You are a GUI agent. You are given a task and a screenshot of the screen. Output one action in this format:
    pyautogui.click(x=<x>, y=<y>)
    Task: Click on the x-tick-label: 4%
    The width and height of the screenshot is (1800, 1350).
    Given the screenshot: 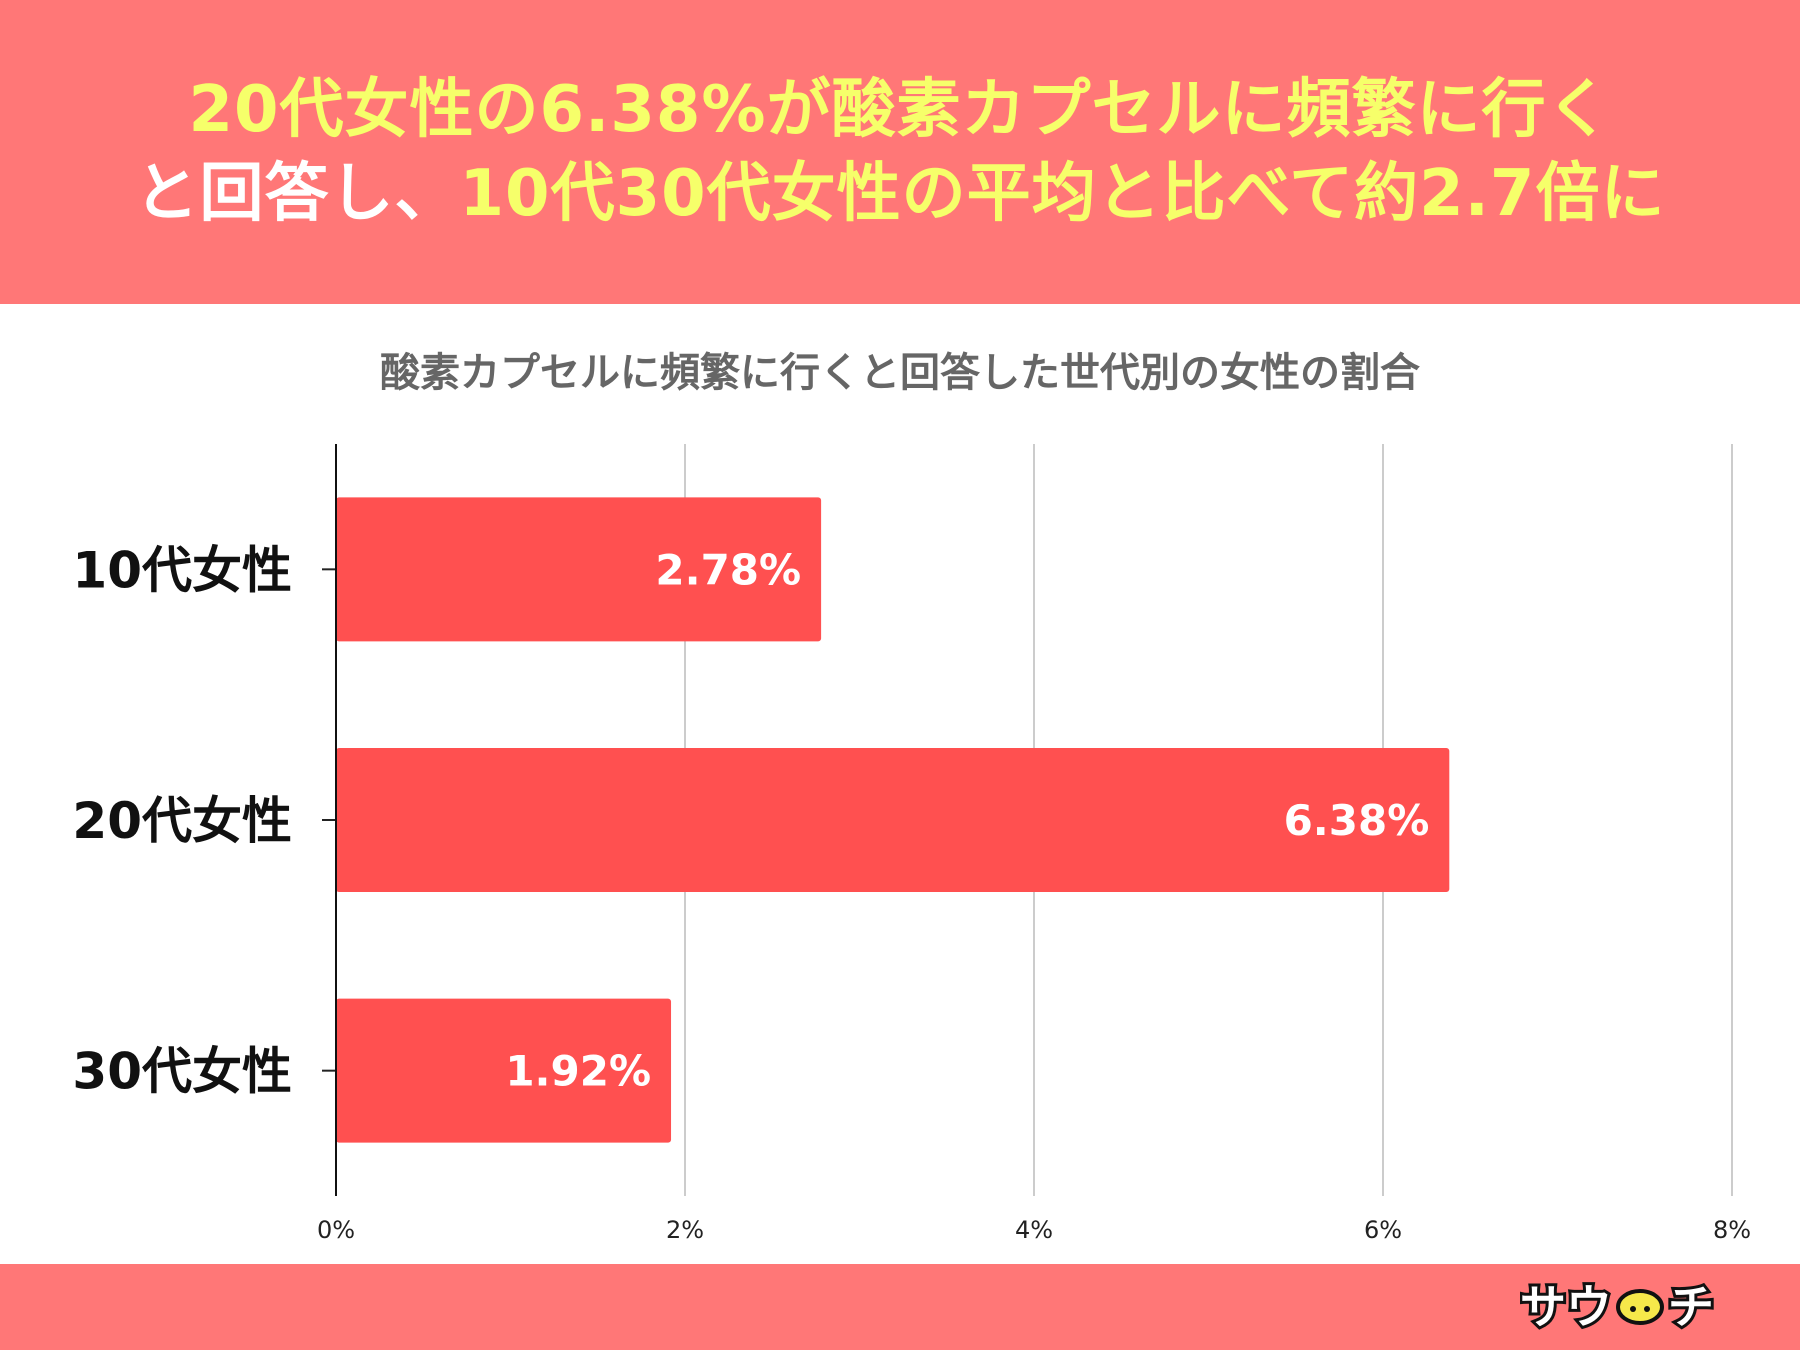 What is the action you would take?
    pyautogui.click(x=1034, y=1230)
    